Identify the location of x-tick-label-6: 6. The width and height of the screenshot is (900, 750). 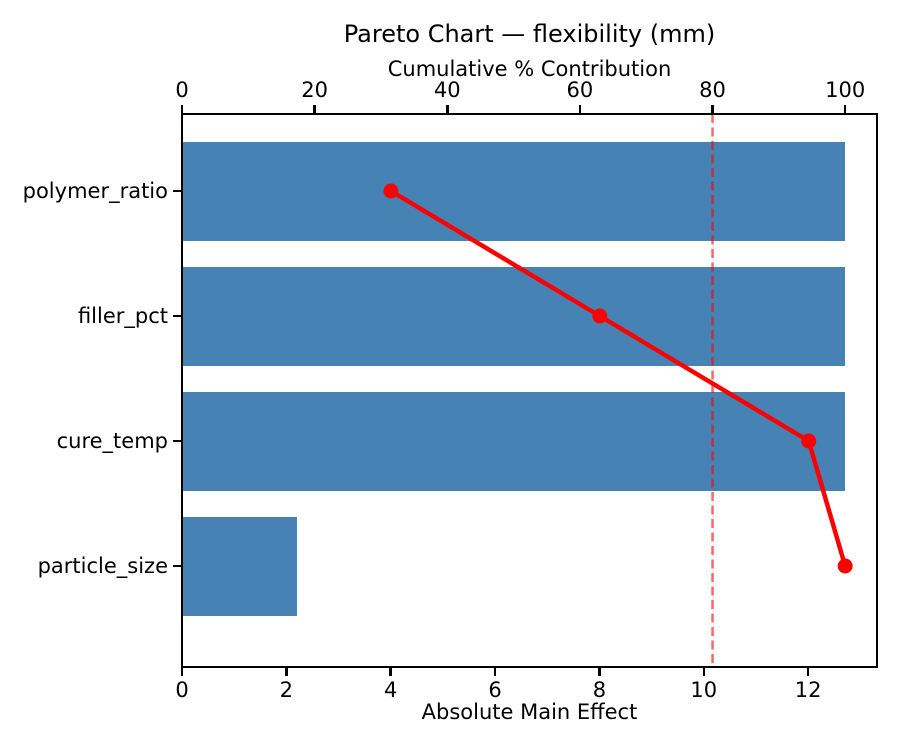
(495, 690).